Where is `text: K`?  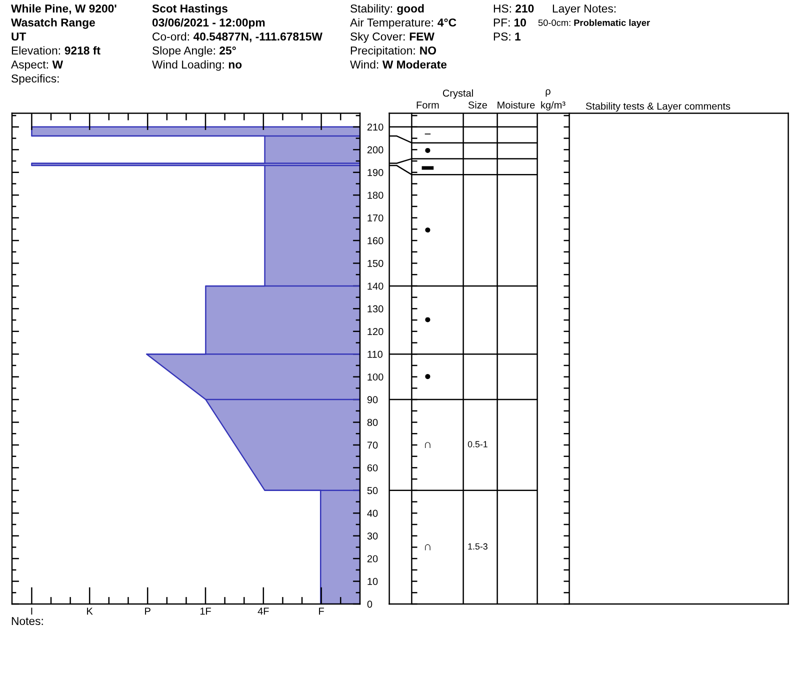 text: K is located at coordinates (90, 611).